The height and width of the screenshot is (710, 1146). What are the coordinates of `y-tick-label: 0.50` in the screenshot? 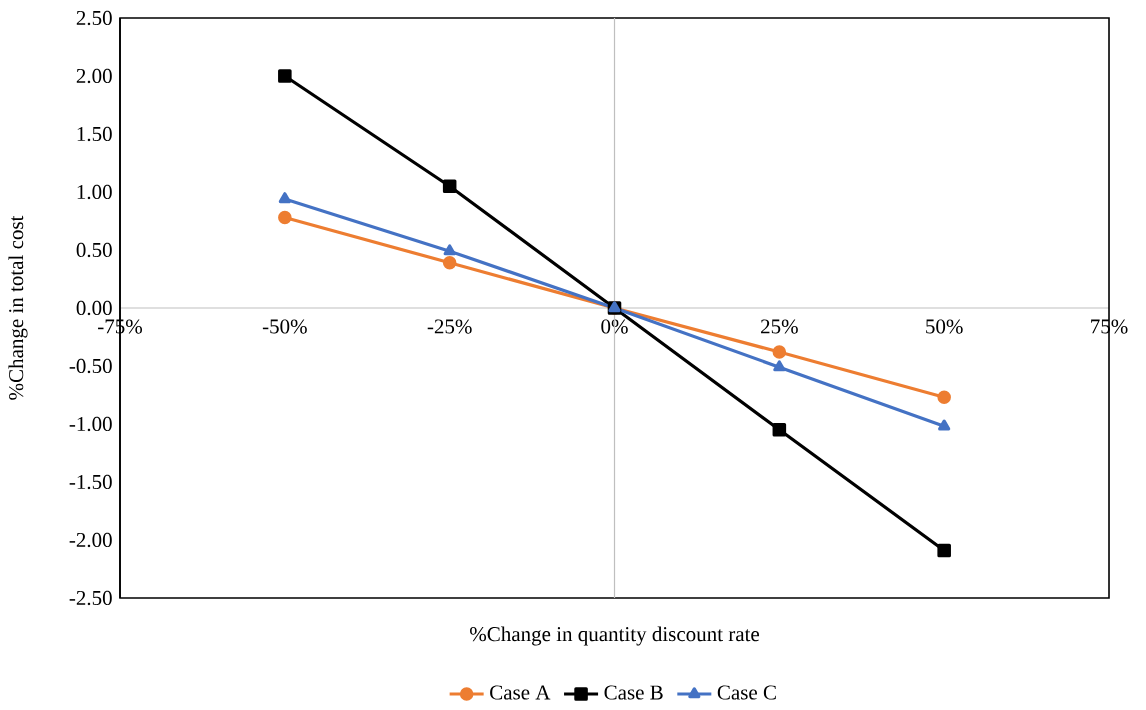 It's located at (94, 249).